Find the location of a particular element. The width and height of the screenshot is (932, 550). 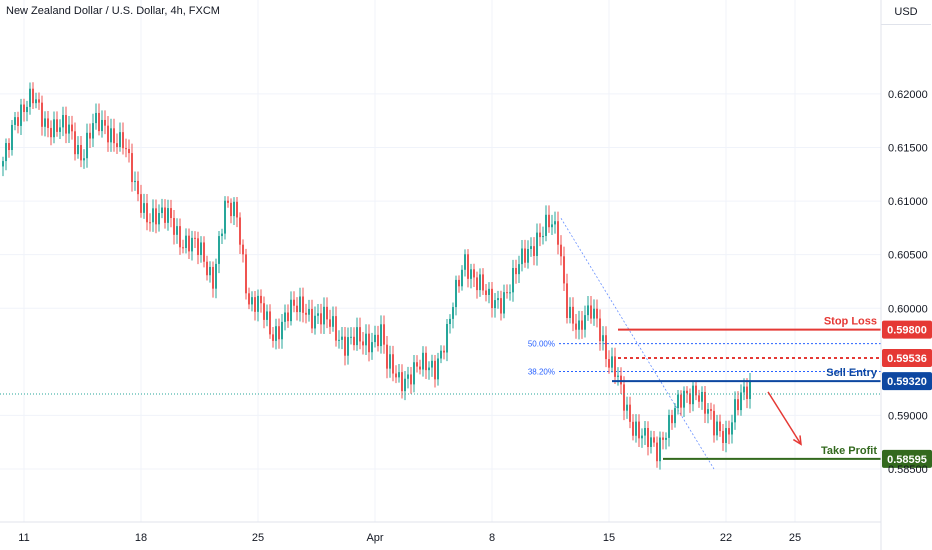

currency-label: USD is located at coordinates (906, 12).